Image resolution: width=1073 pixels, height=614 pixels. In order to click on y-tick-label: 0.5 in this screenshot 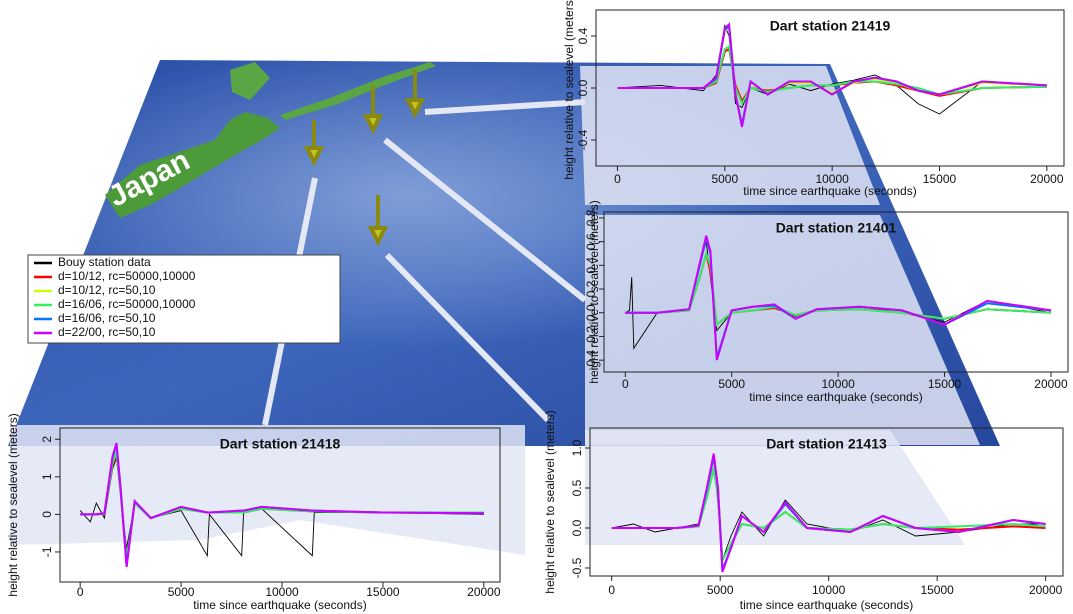, I will do `click(577, 487)`.